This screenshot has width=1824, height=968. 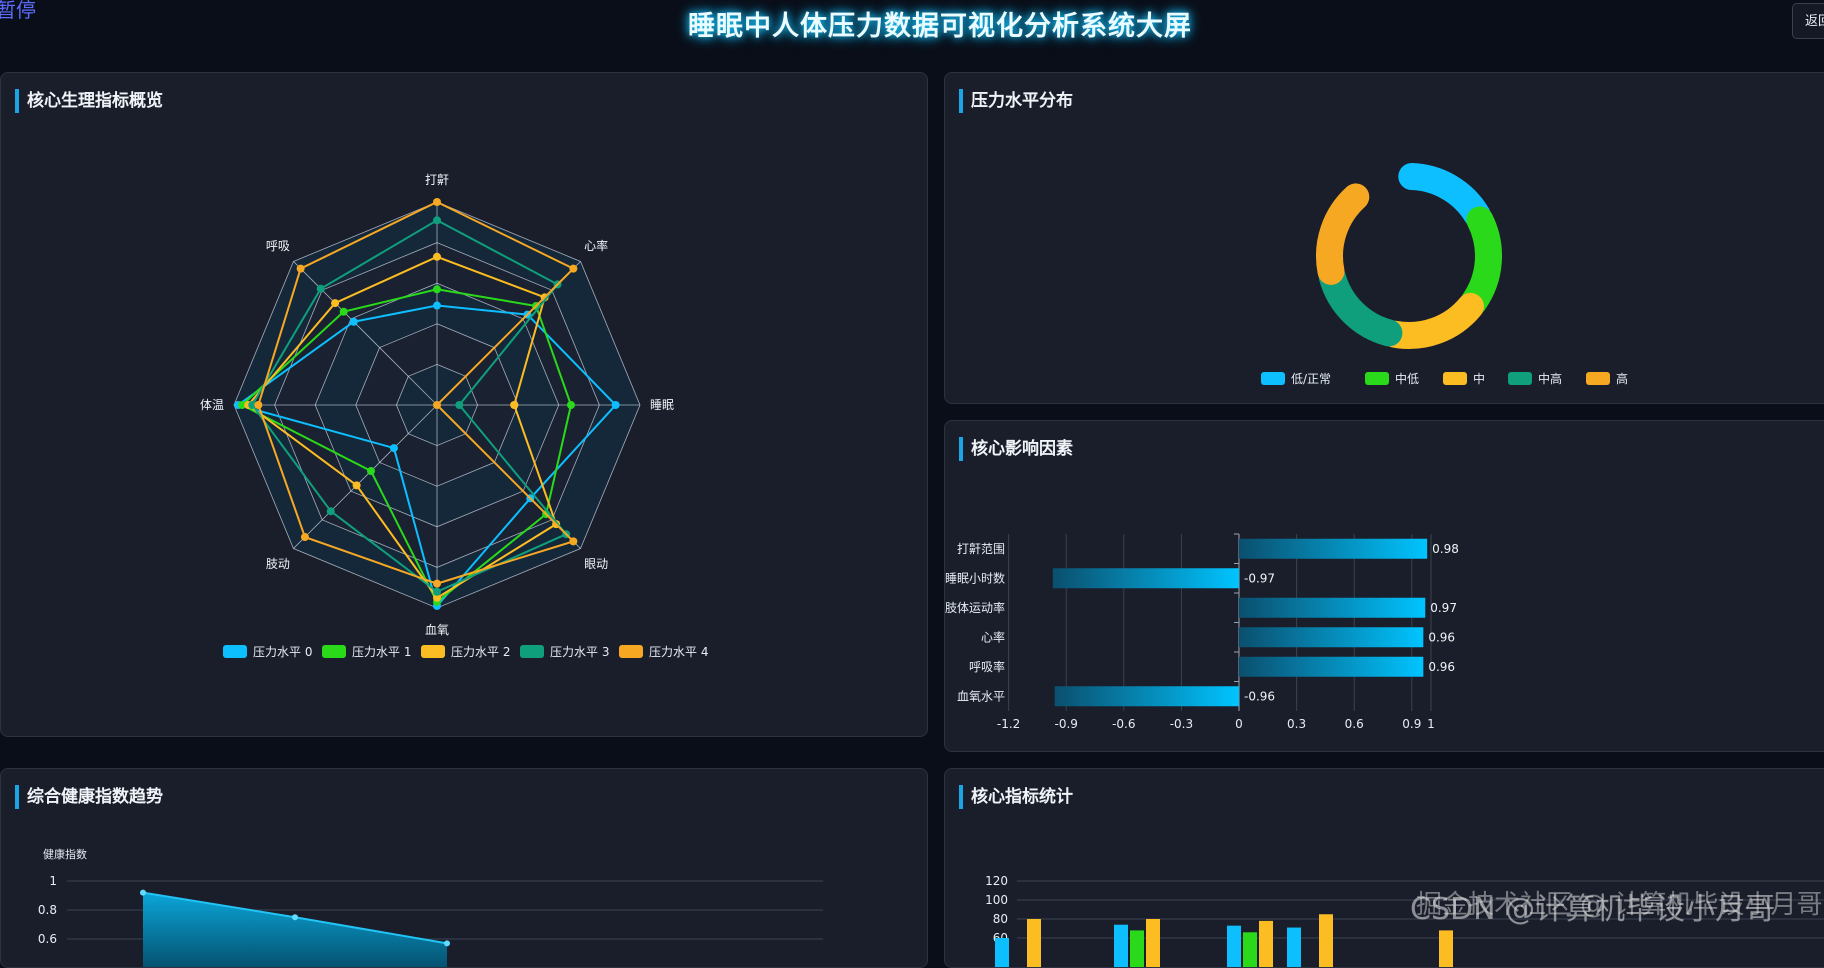 I want to click on y-axis-title: 健康指数, so click(x=65, y=854).